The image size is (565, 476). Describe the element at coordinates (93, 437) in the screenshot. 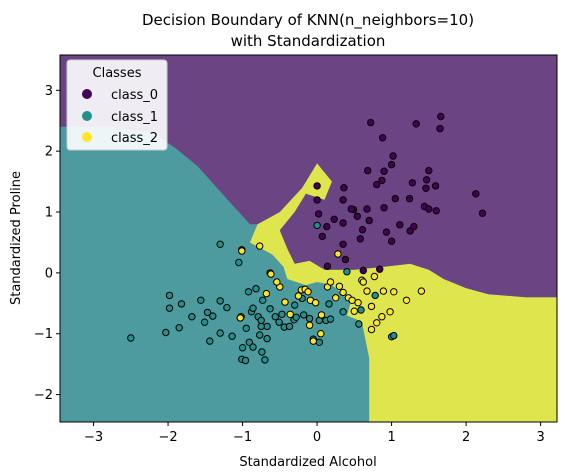

I see `x-tick-label: −3` at that location.